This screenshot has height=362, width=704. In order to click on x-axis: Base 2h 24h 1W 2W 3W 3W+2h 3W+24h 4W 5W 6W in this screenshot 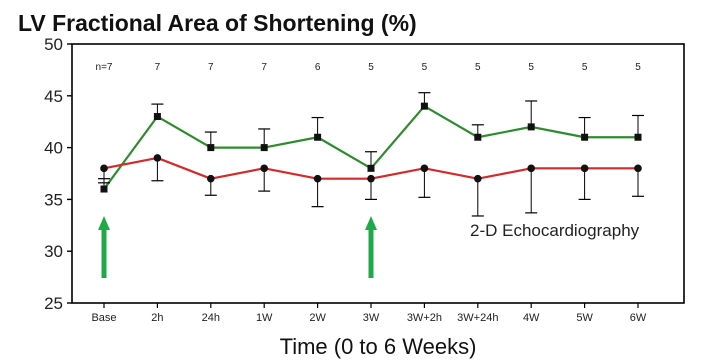, I will do `click(369, 313)`.